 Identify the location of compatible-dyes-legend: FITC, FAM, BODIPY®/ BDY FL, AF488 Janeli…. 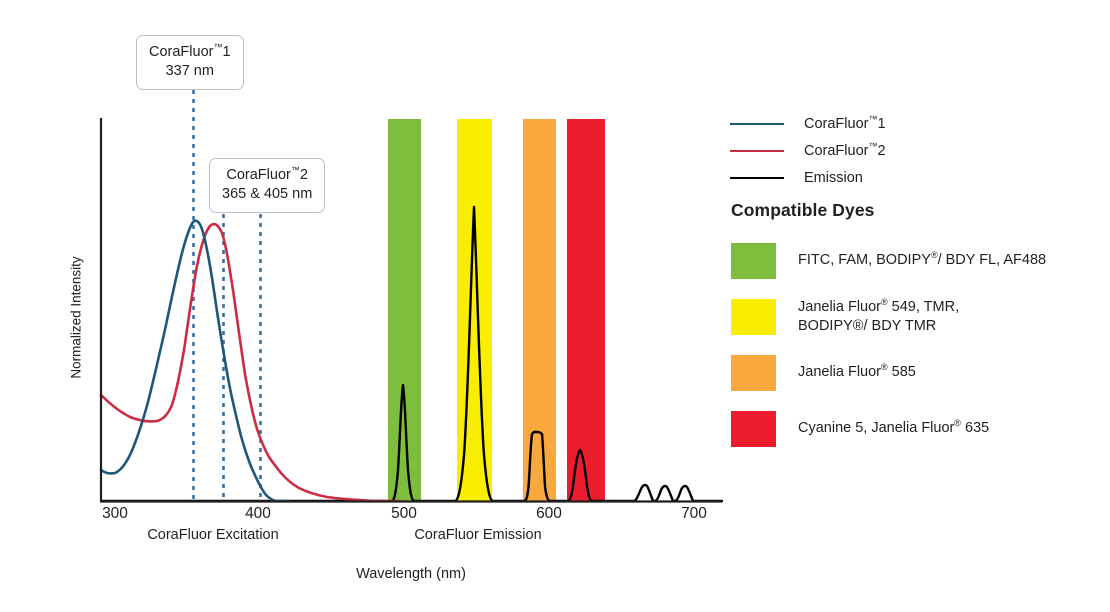
(906, 345).